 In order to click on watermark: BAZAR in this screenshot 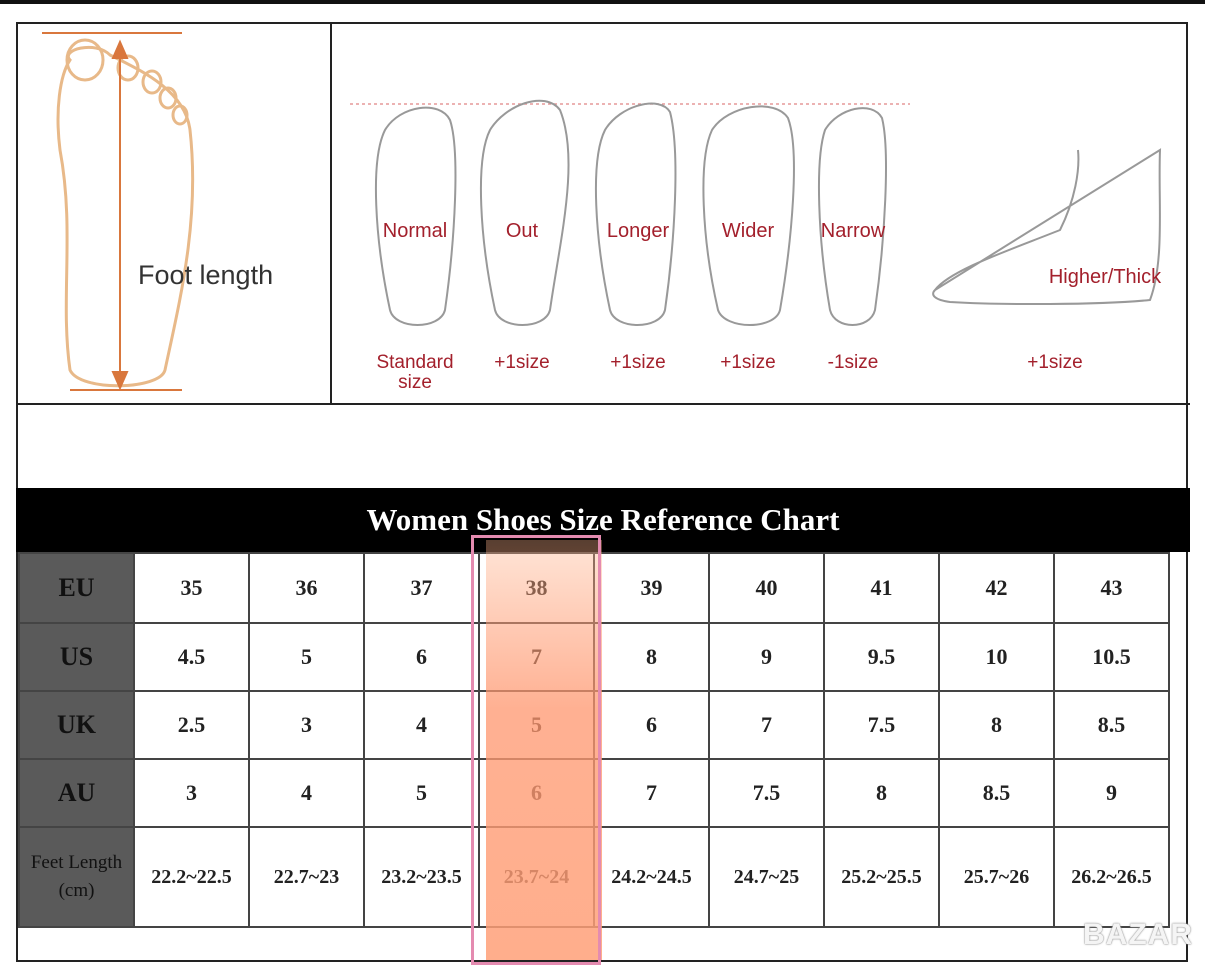, I will do `click(1138, 934)`.